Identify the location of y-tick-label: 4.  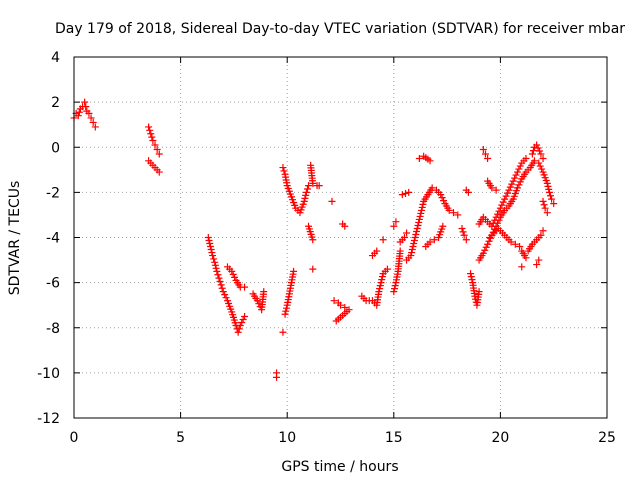
(55, 58).